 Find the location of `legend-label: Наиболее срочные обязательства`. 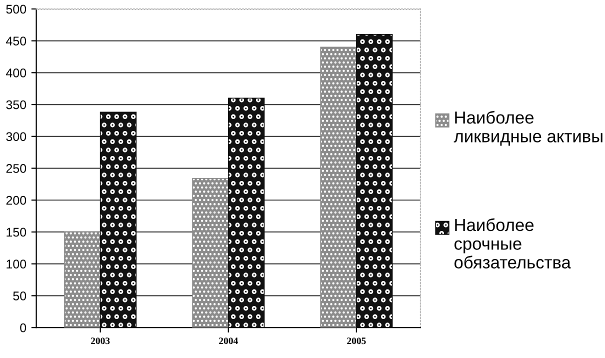

legend-label: Наиболее срочные обязательства is located at coordinates (512, 243).